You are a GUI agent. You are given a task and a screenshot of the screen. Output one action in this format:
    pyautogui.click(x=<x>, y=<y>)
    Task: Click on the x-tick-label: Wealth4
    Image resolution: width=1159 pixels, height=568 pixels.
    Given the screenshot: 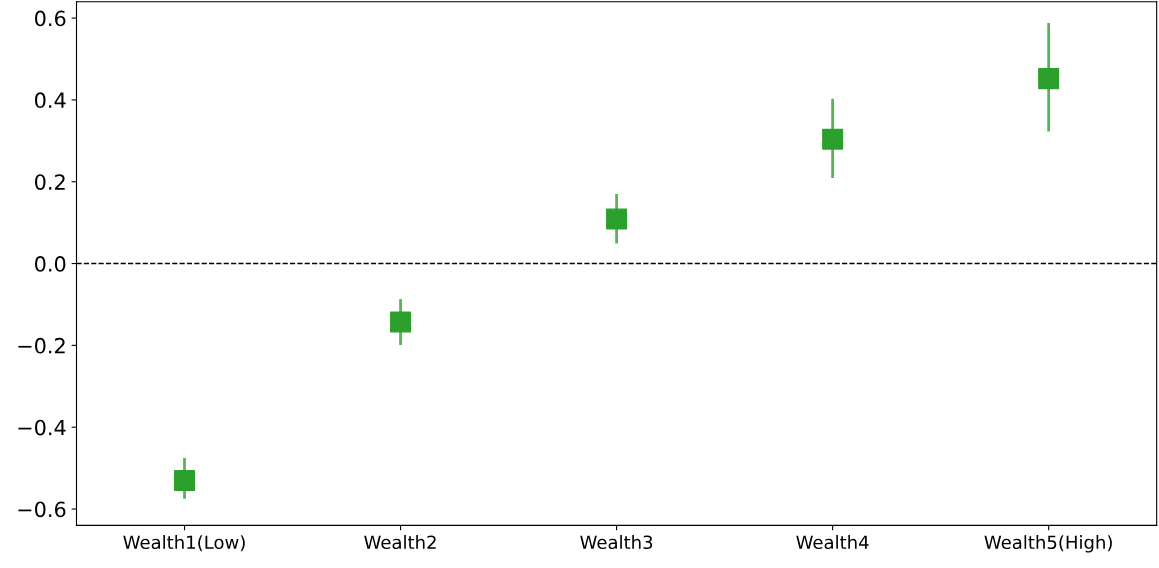 What is the action you would take?
    pyautogui.click(x=832, y=542)
    